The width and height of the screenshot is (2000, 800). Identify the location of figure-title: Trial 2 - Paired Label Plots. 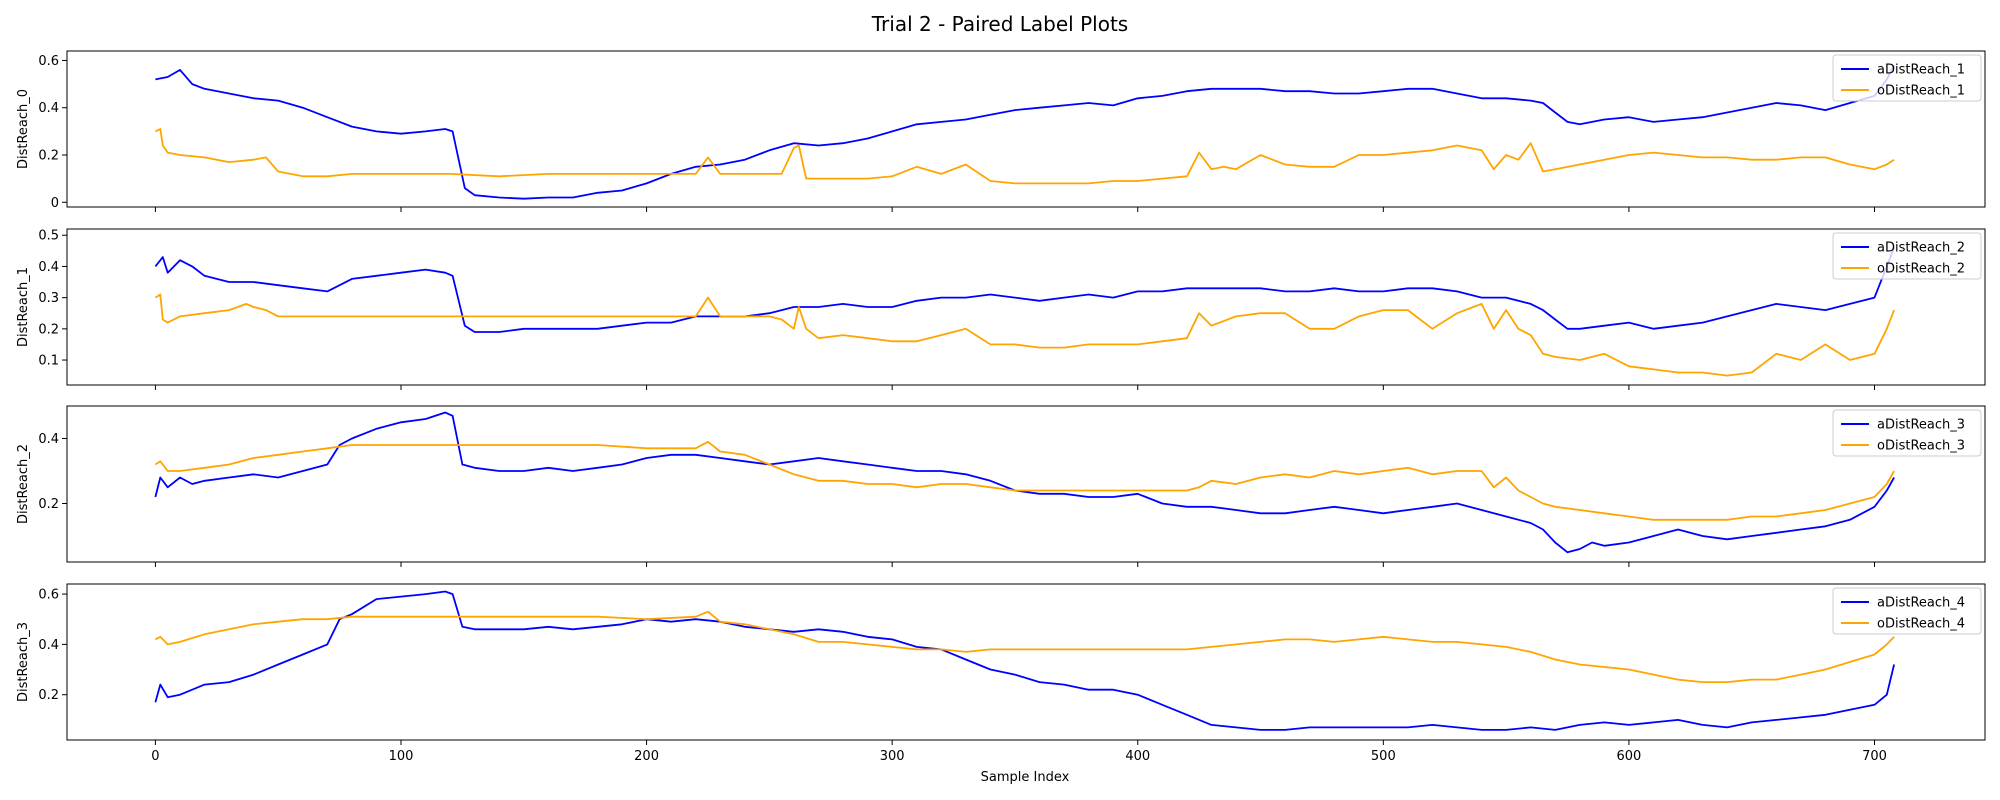
(999, 24).